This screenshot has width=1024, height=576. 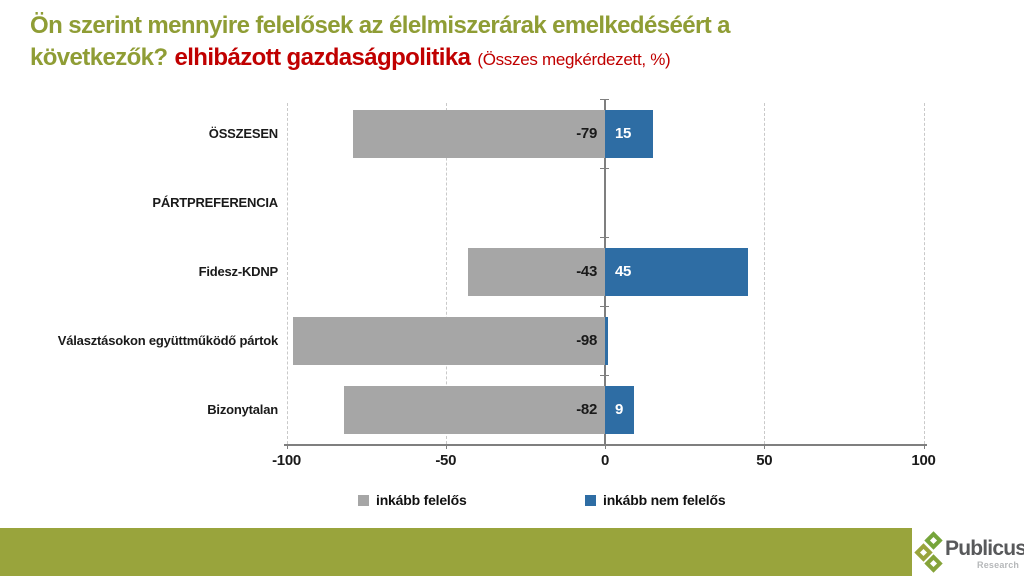 What do you see at coordinates (586, 133) in the screenshot?
I see `bar-value-label: -79` at bounding box center [586, 133].